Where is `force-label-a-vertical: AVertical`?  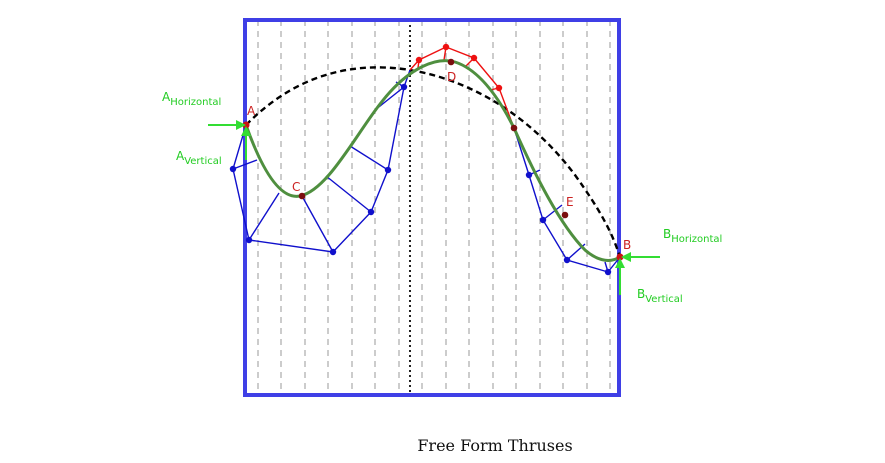 force-label-a-vertical: AVertical is located at coordinates (199, 158).